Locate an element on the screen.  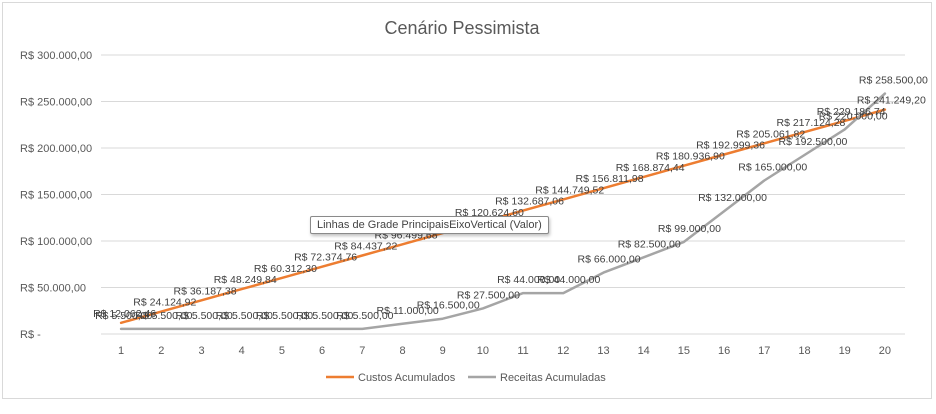
chart-title: Cenário Pessimista is located at coordinates (462, 28).